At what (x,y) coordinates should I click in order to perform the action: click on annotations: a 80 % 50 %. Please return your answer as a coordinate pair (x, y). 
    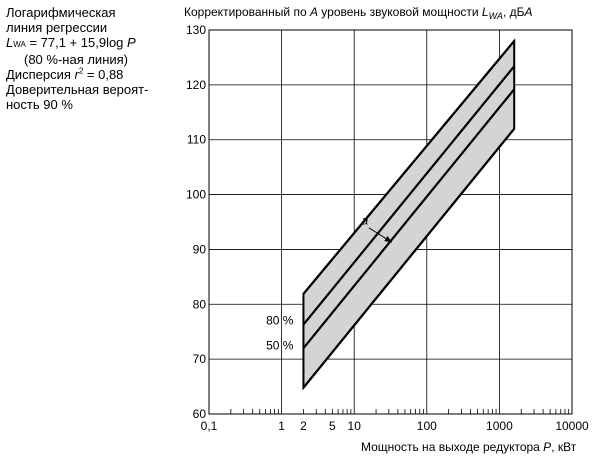
    Looking at the image, I should click on (329, 283).